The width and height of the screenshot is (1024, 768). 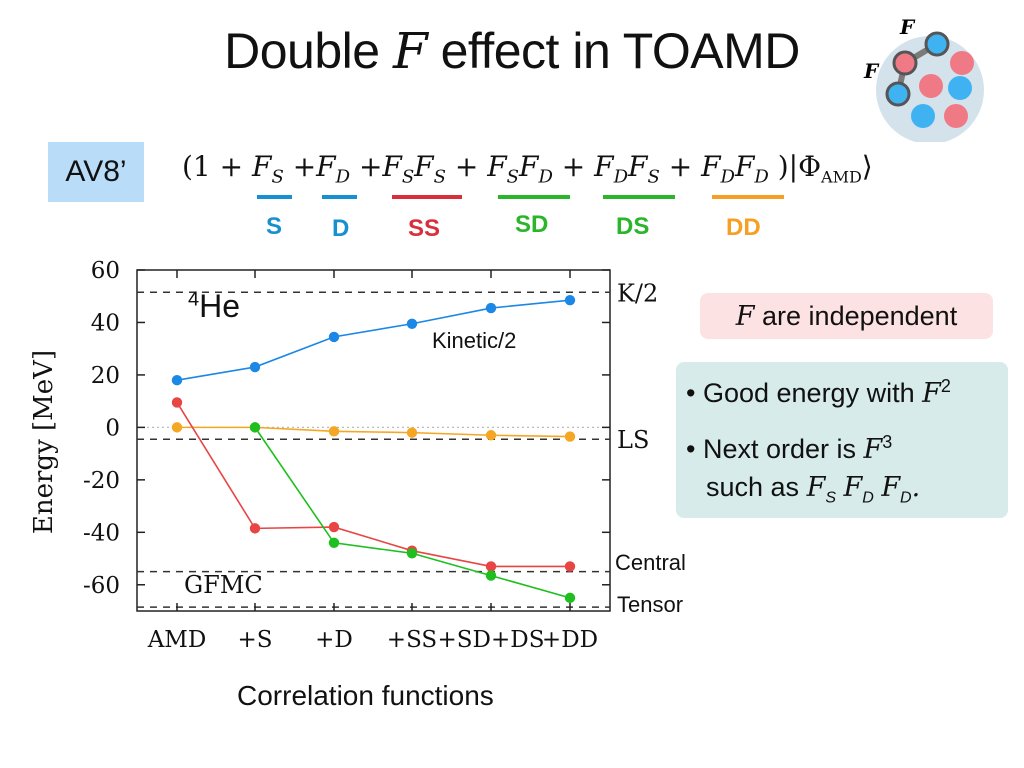 What do you see at coordinates (274, 197) in the screenshot?
I see `term-underline-s` at bounding box center [274, 197].